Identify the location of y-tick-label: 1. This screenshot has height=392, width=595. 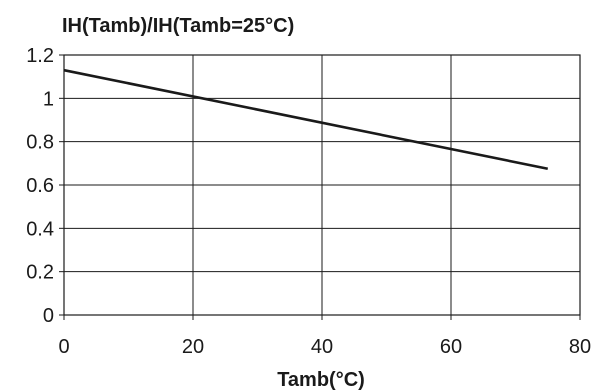
(48, 99).